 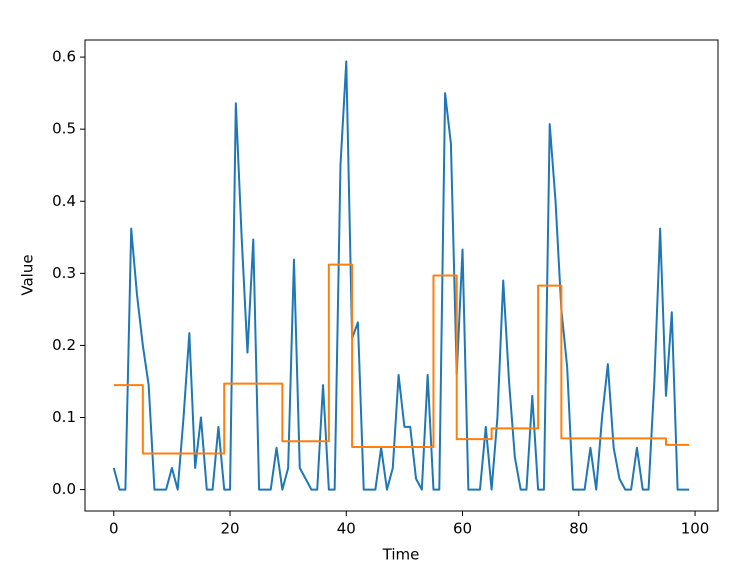 What do you see at coordinates (695, 529) in the screenshot?
I see `x-tick-label: 100` at bounding box center [695, 529].